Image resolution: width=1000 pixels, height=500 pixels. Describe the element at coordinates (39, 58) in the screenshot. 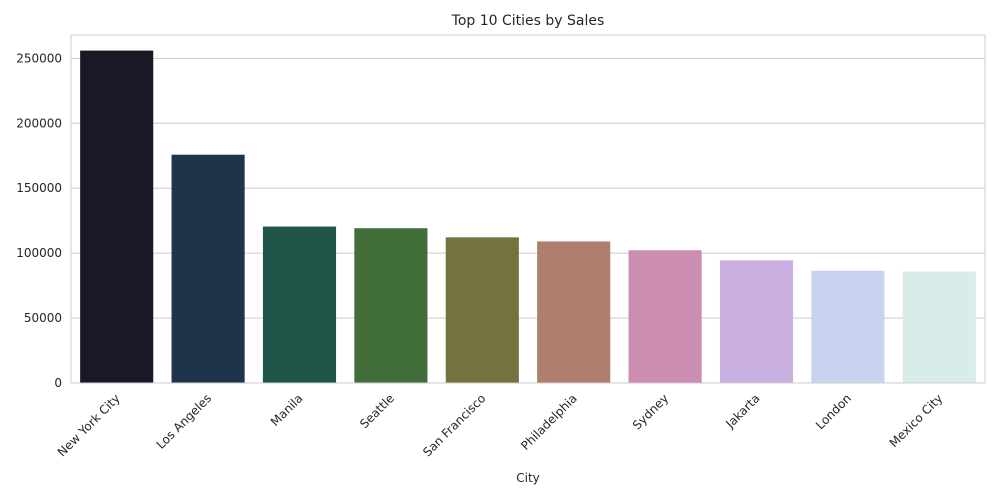

I see `y-tick-label: 250000` at that location.